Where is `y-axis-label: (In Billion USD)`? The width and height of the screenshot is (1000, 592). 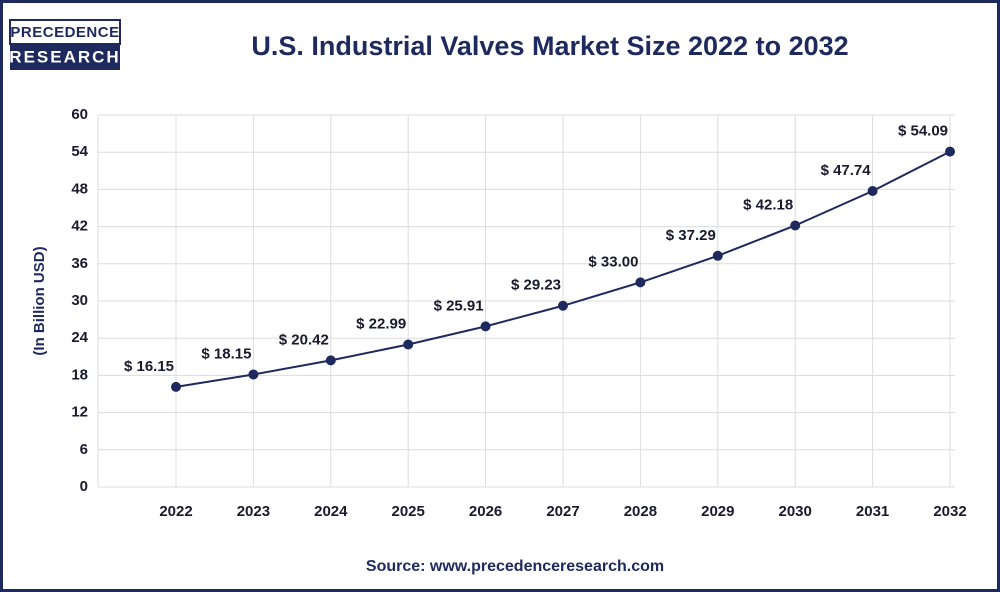 y-axis-label: (In Billion USD) is located at coordinates (39, 300).